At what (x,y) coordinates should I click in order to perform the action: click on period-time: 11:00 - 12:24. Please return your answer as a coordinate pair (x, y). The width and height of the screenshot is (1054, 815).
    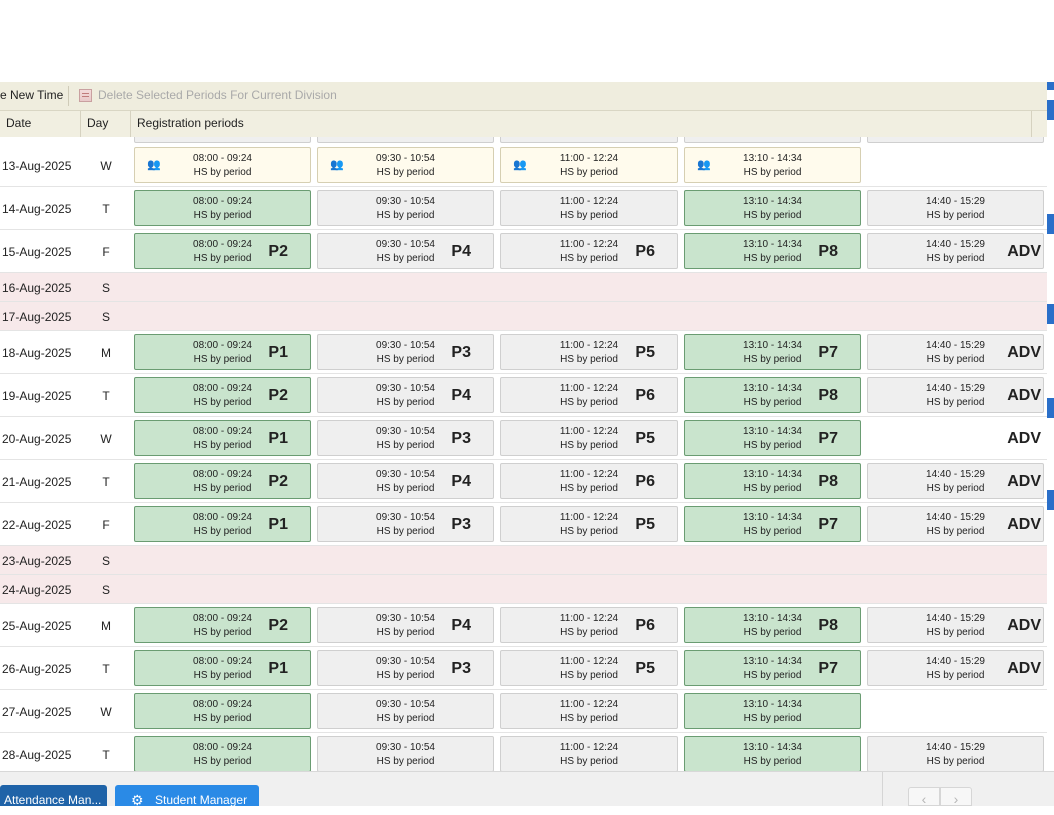
    Looking at the image, I should click on (589, 201).